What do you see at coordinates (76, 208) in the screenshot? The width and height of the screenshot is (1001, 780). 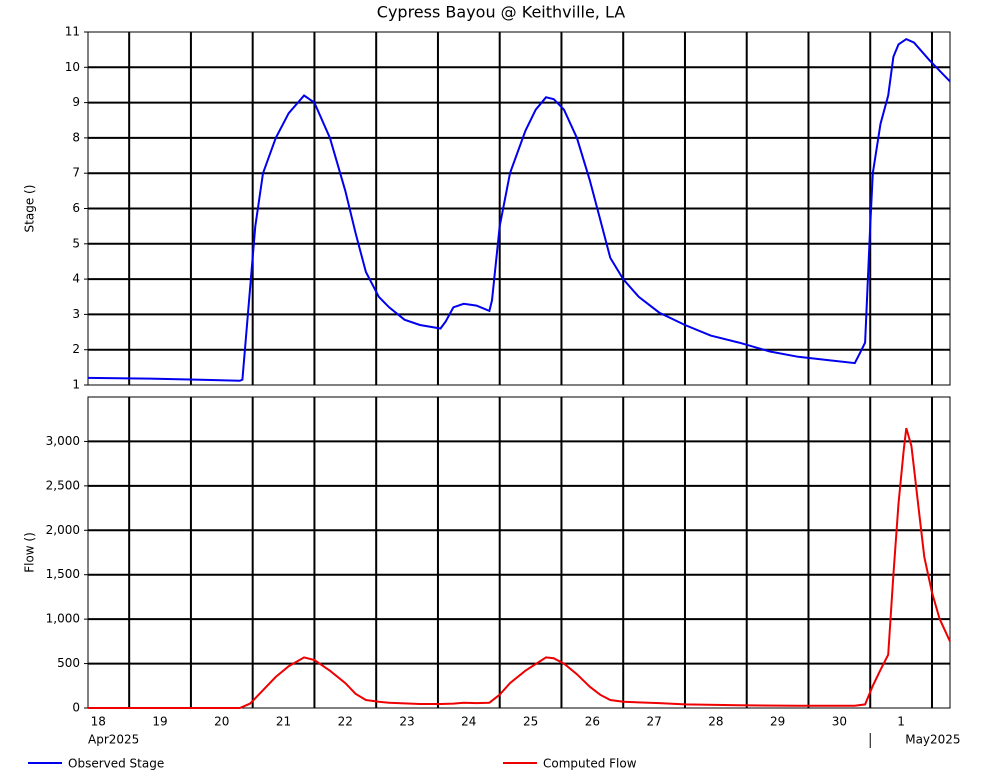 I see `y-tick-label: 6` at bounding box center [76, 208].